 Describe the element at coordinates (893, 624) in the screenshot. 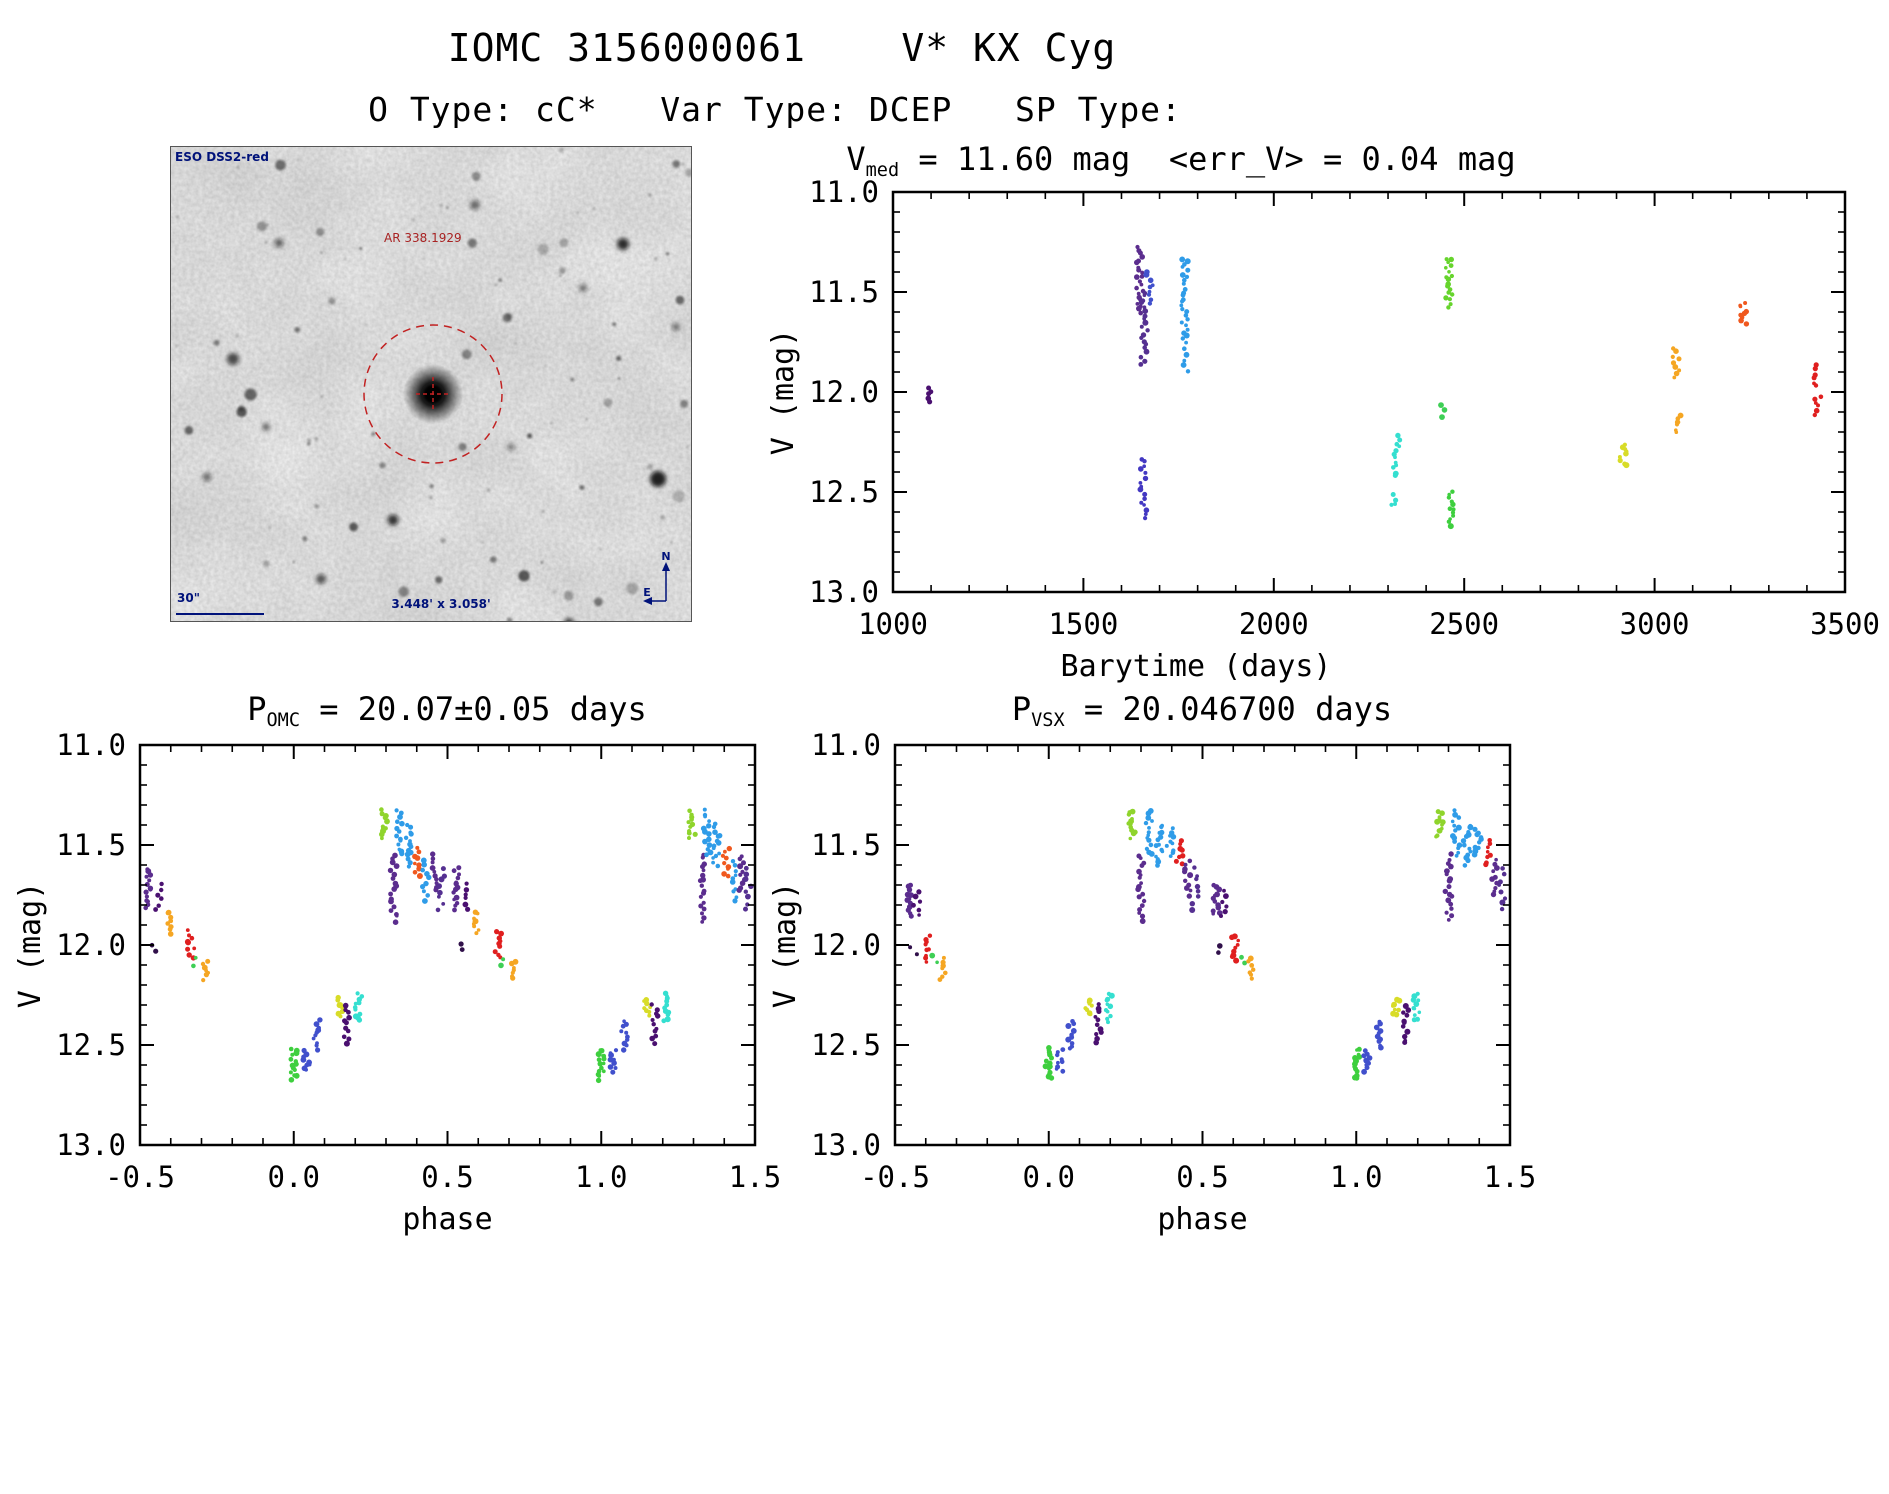

I see `svg-text: 1000` at that location.